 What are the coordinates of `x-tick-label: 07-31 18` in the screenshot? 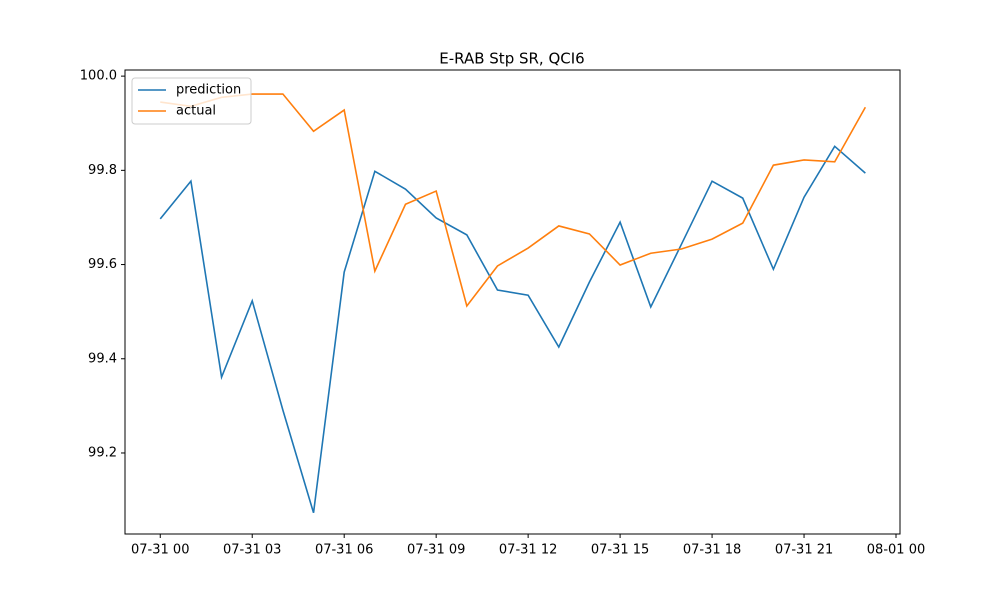 It's located at (712, 550).